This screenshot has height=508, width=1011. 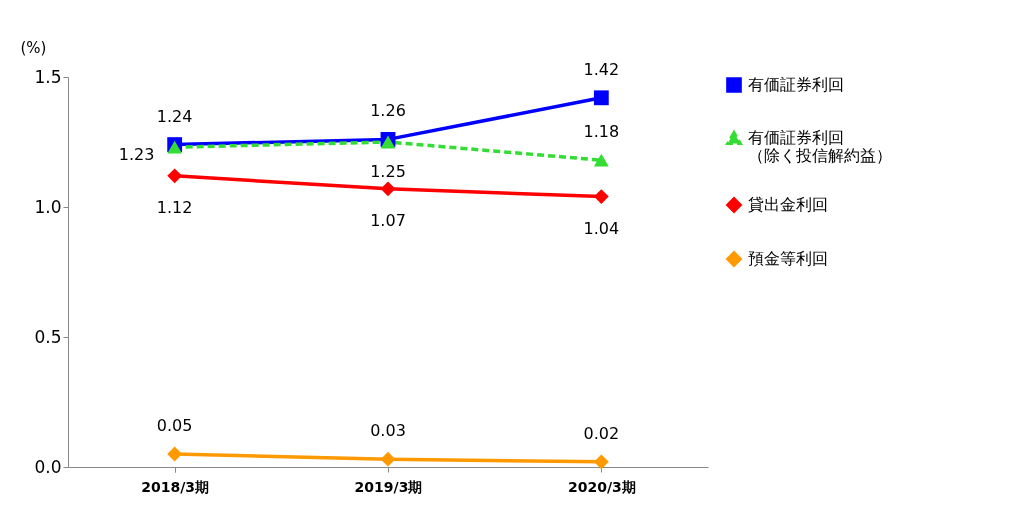 What do you see at coordinates (136, 155) in the screenshot?
I see `data-label: 1.23` at bounding box center [136, 155].